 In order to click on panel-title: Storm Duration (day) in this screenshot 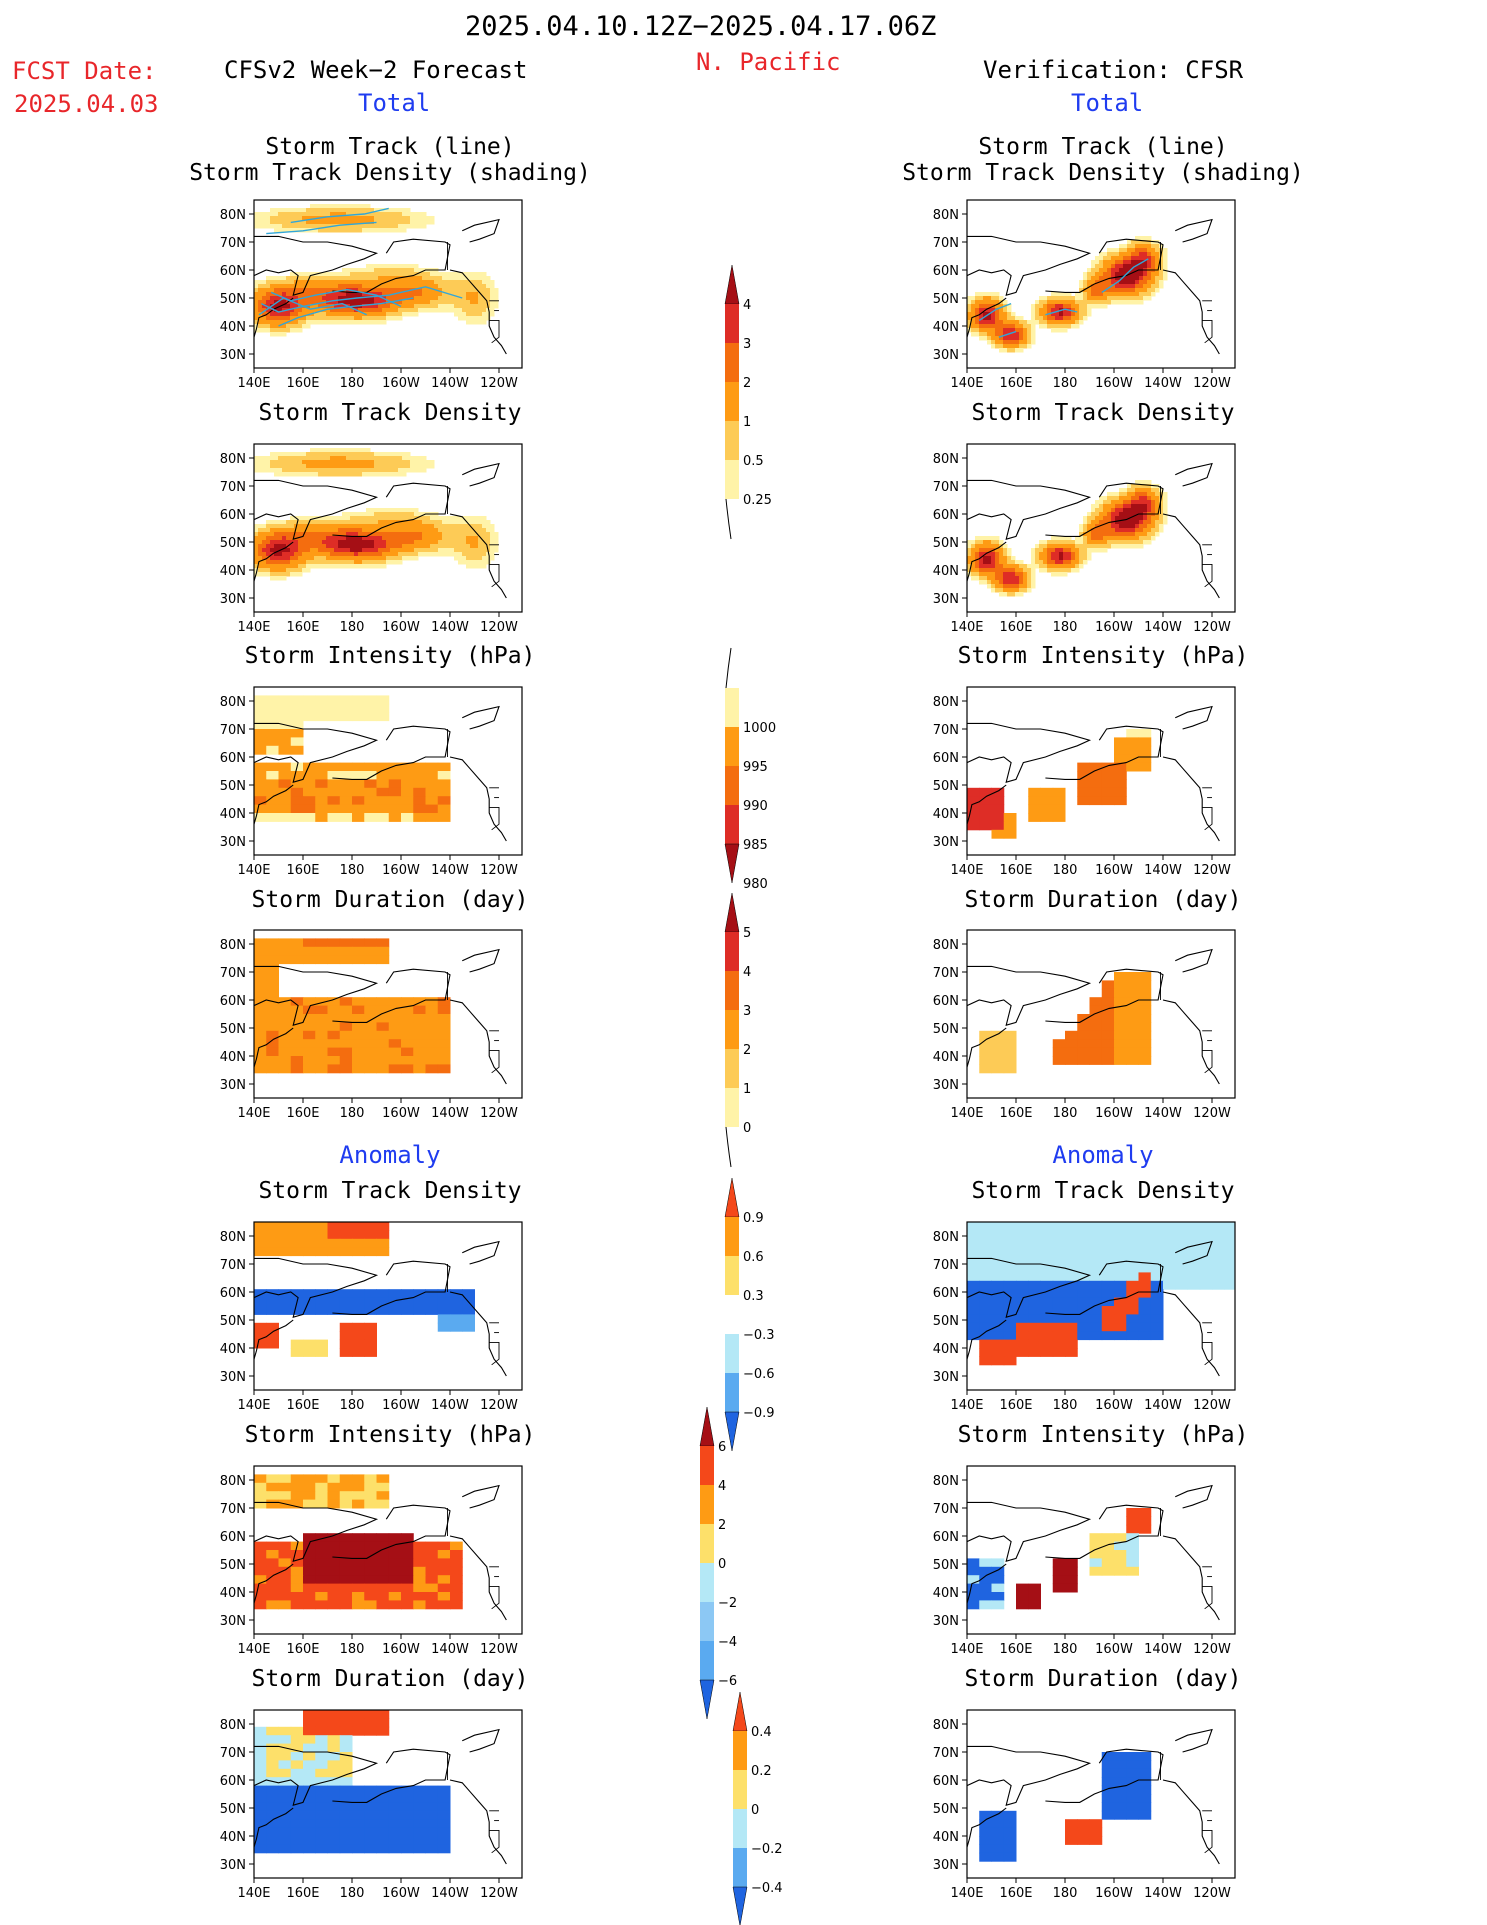, I will do `click(1103, 1679)`.